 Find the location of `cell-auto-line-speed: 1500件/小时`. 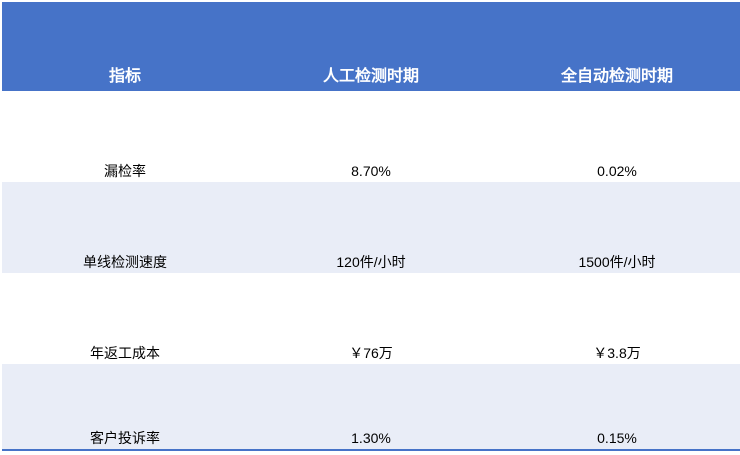

cell-auto-line-speed: 1500件/小时 is located at coordinates (617, 261).